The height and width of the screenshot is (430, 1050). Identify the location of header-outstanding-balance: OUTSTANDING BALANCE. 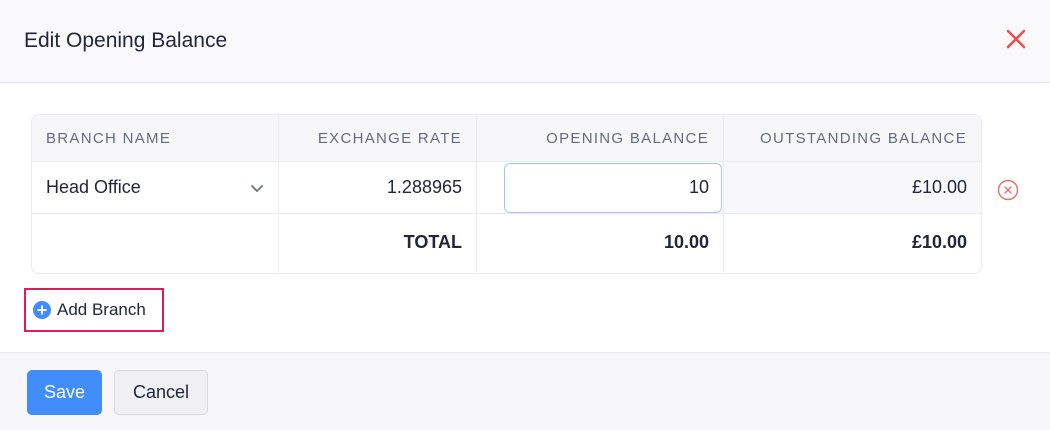
(863, 138).